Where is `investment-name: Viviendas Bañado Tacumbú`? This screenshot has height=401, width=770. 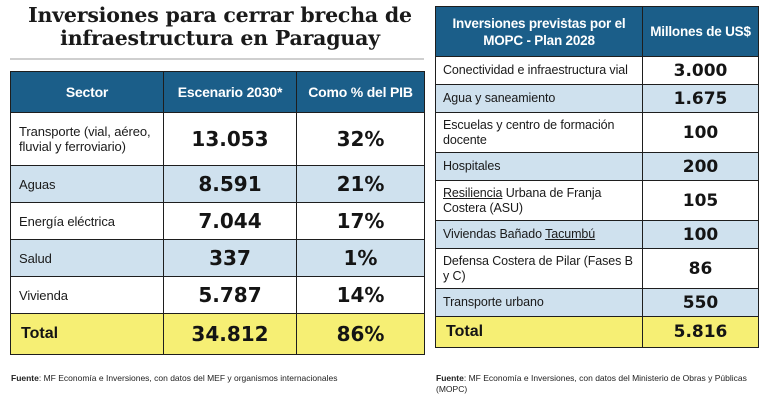
investment-name: Viviendas Bañado Tacumbú is located at coordinates (539, 234).